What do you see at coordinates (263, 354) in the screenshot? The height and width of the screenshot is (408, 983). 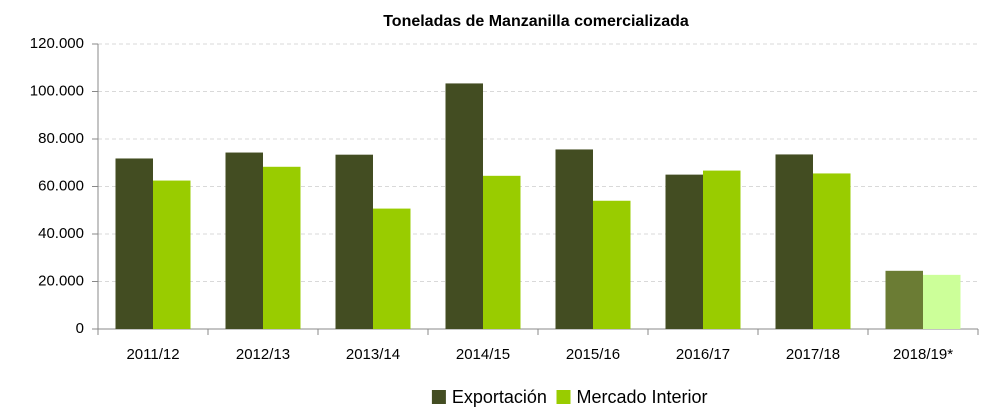 I see `x-tick-label: 2012/13` at bounding box center [263, 354].